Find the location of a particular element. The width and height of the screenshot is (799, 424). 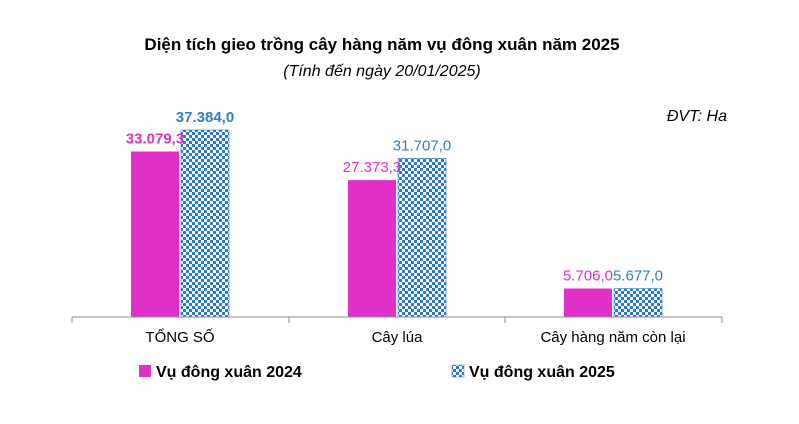

x-axis-ticks is located at coordinates (397, 320).